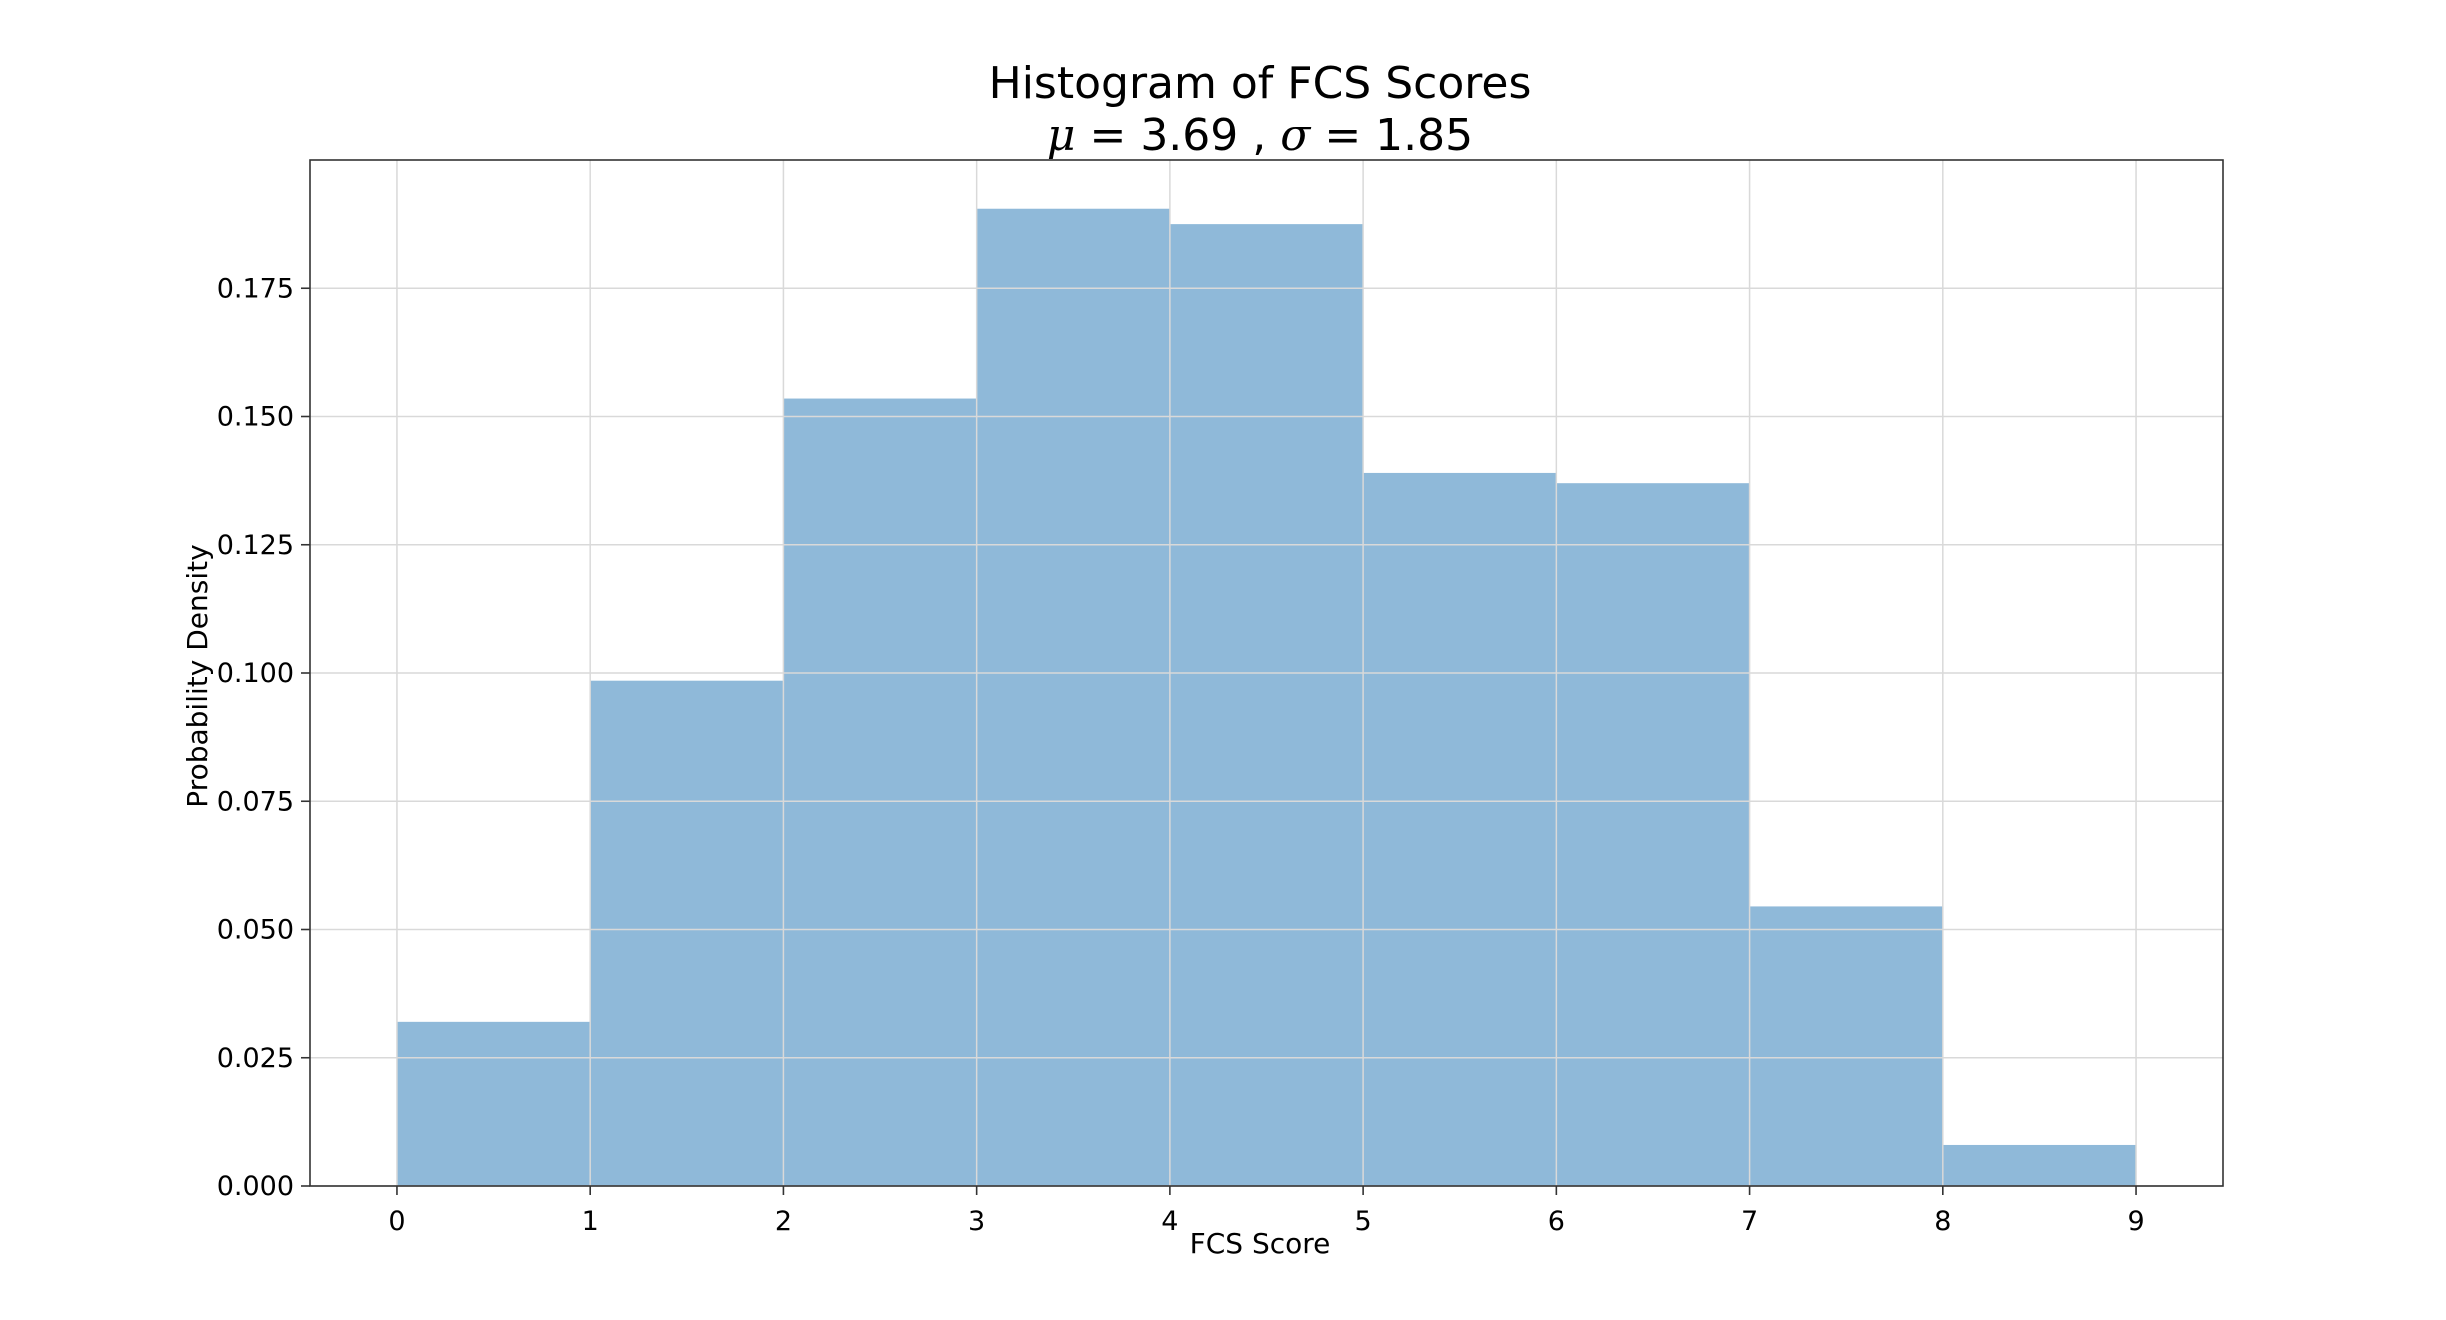  I want to click on x-tick-label: 1, so click(590, 1221).